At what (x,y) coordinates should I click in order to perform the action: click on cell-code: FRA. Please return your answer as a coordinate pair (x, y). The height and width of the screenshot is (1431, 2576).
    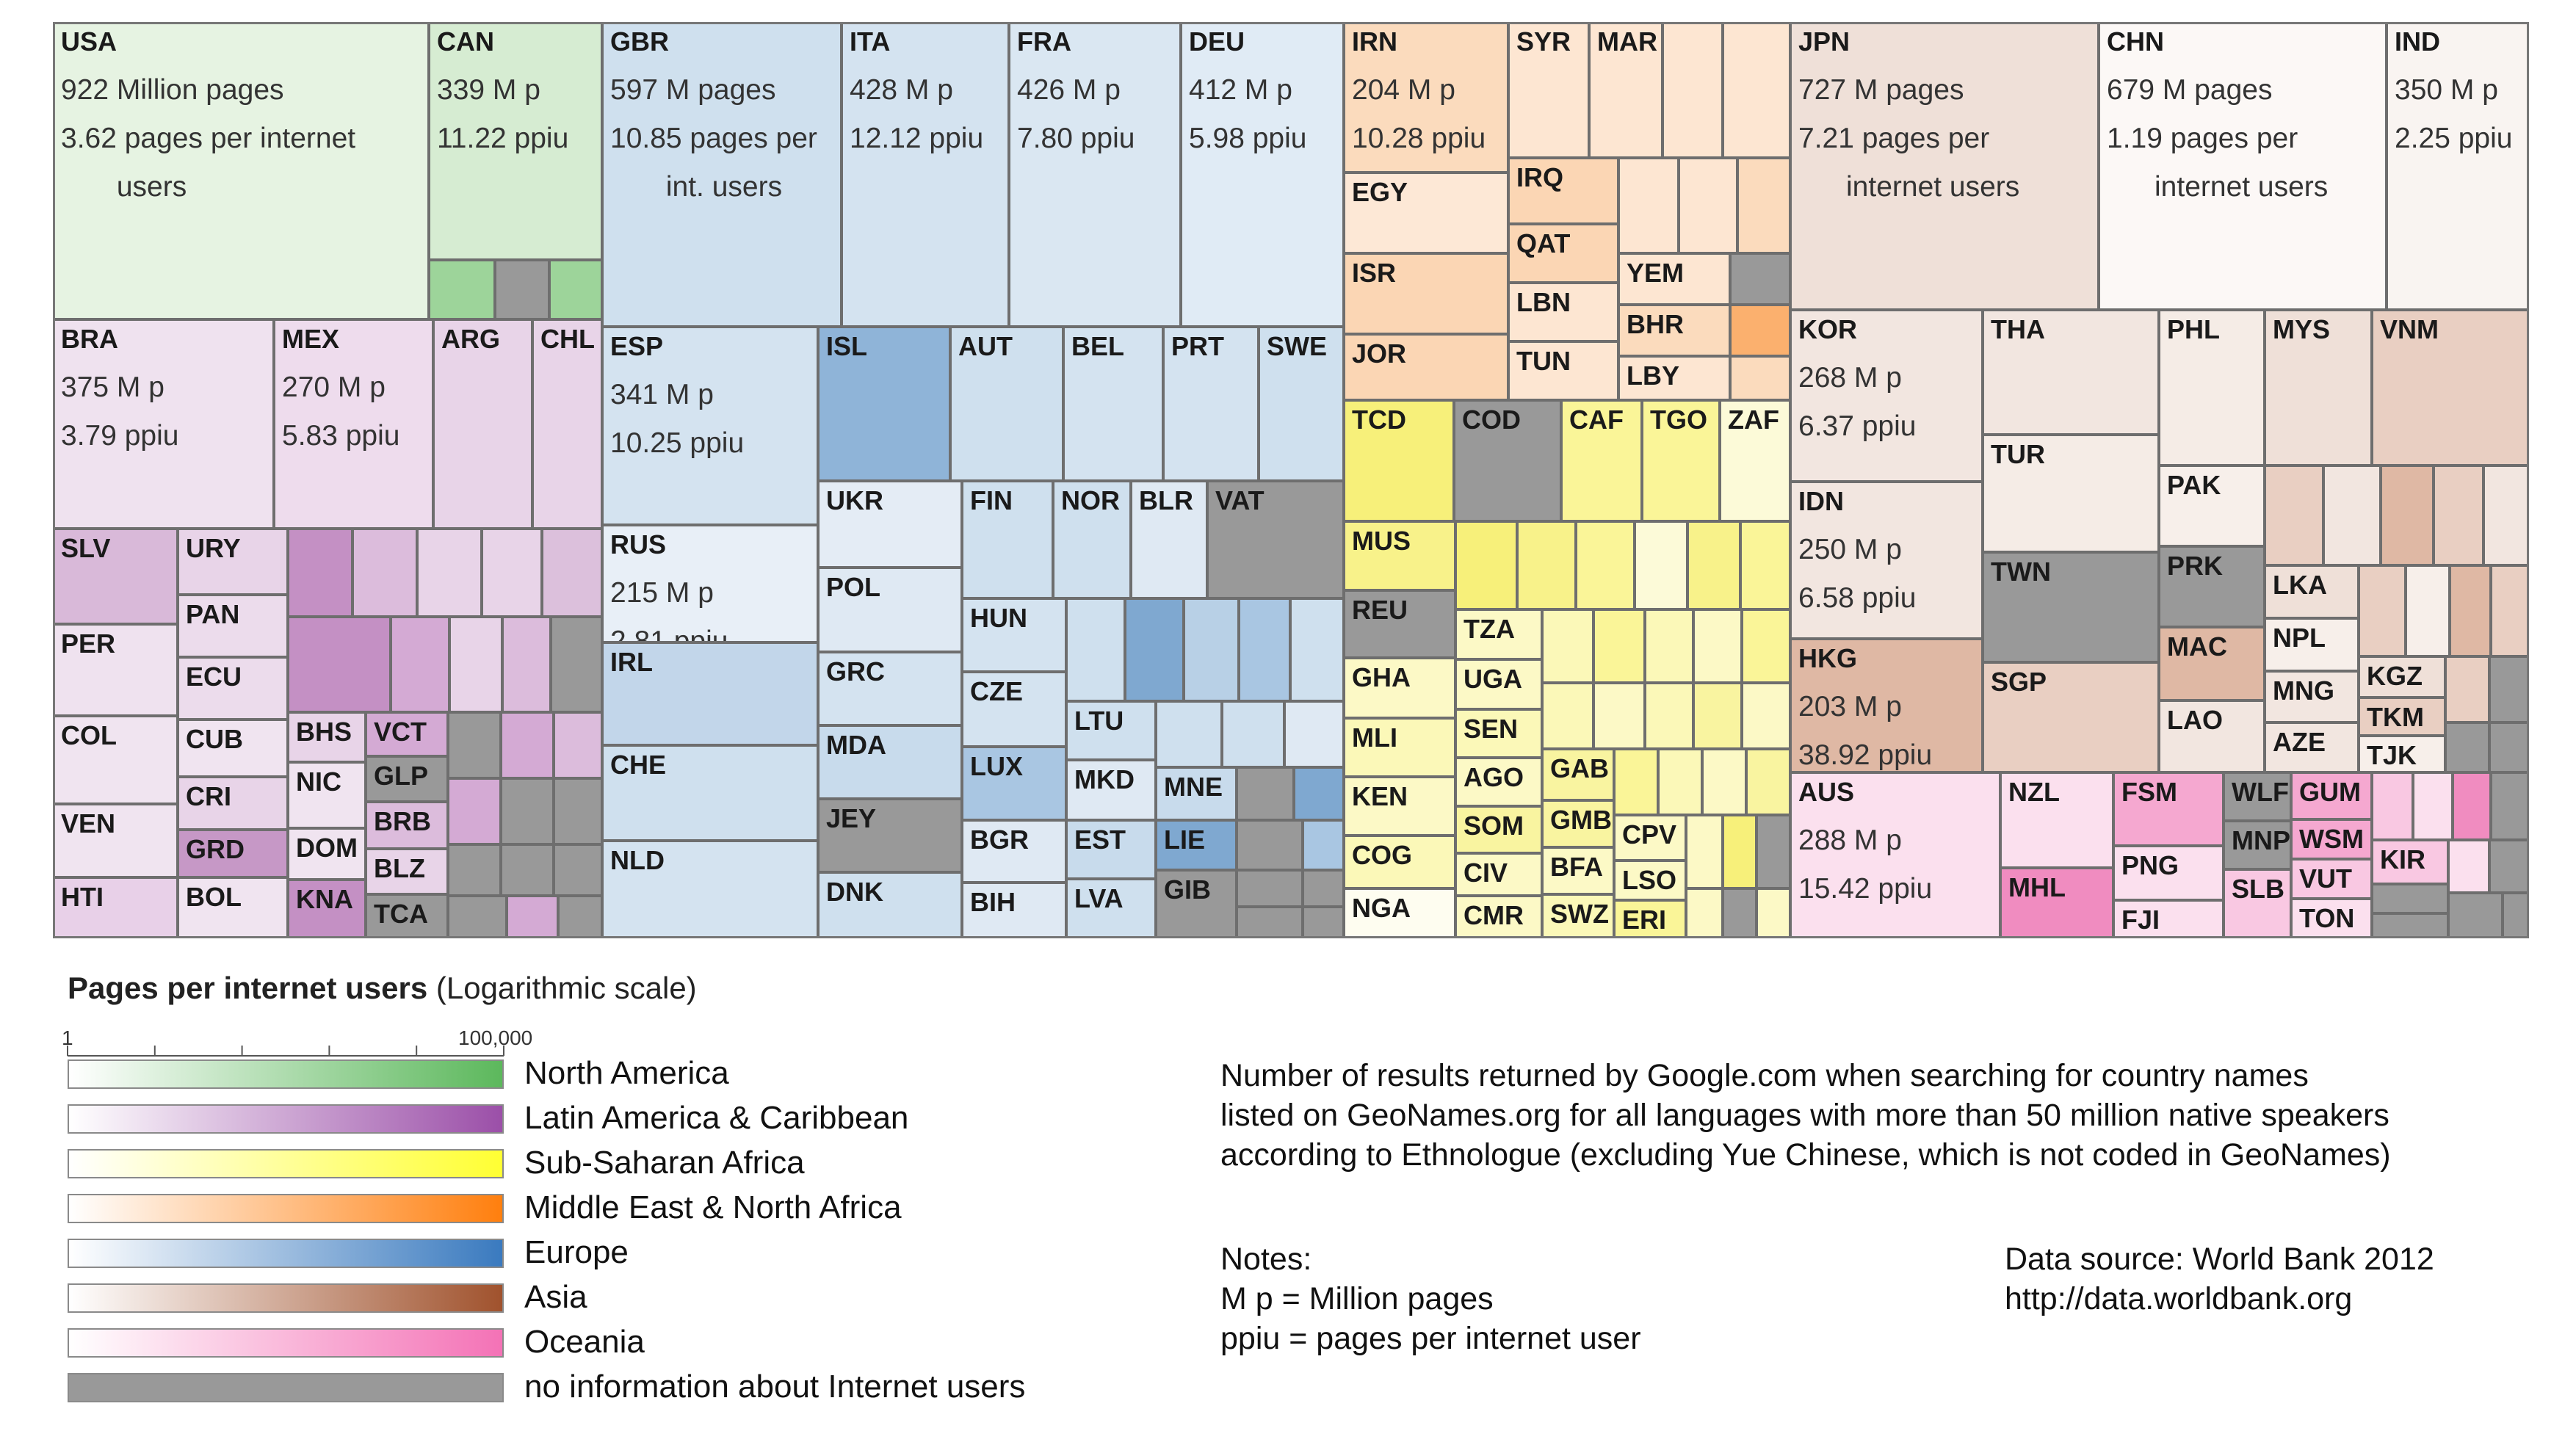
    Looking at the image, I should click on (1044, 41).